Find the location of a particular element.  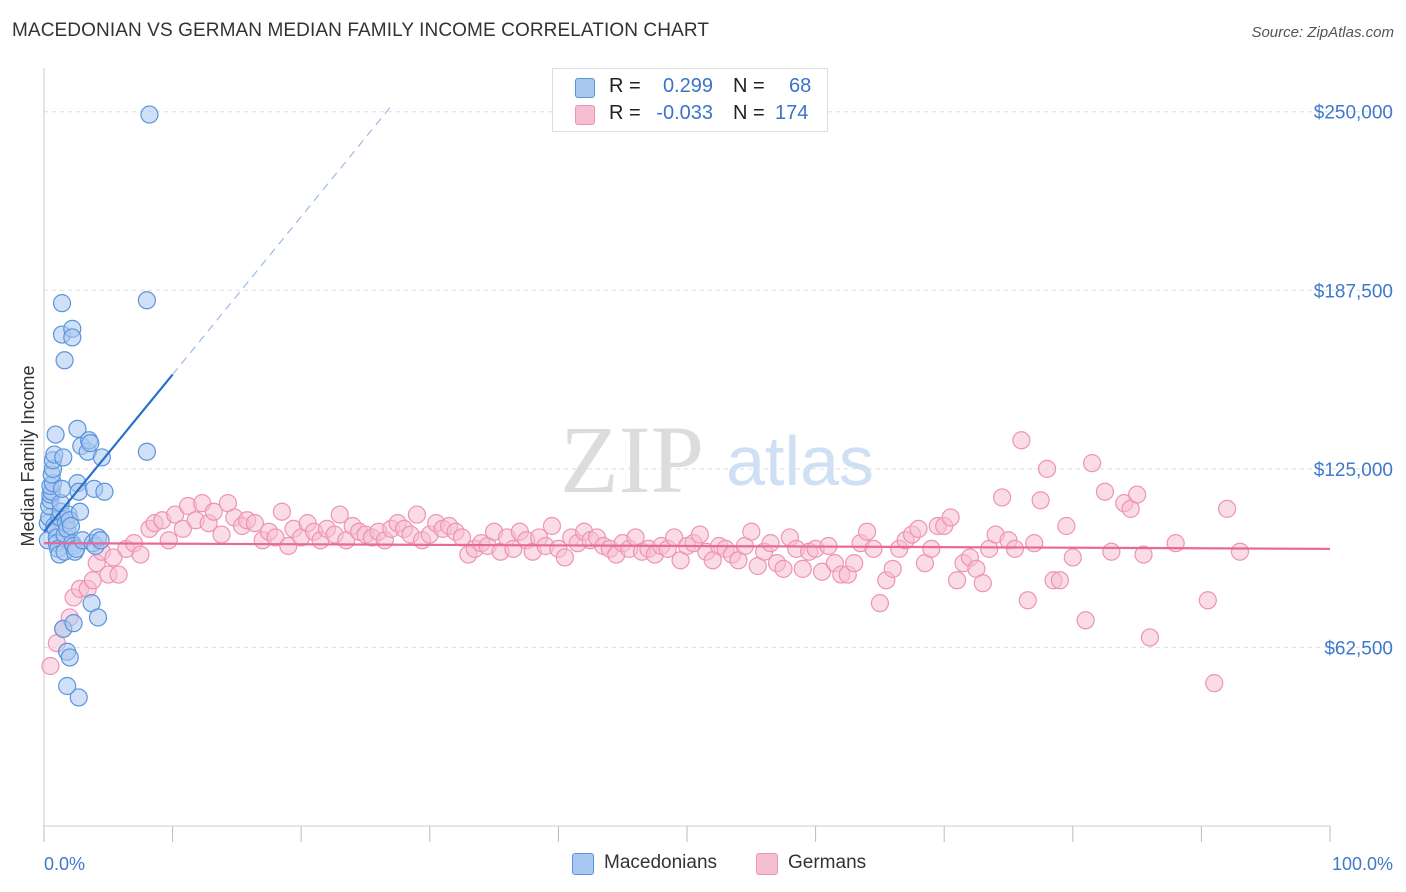

macedonian-trend-line is located at coordinates (108, 453).